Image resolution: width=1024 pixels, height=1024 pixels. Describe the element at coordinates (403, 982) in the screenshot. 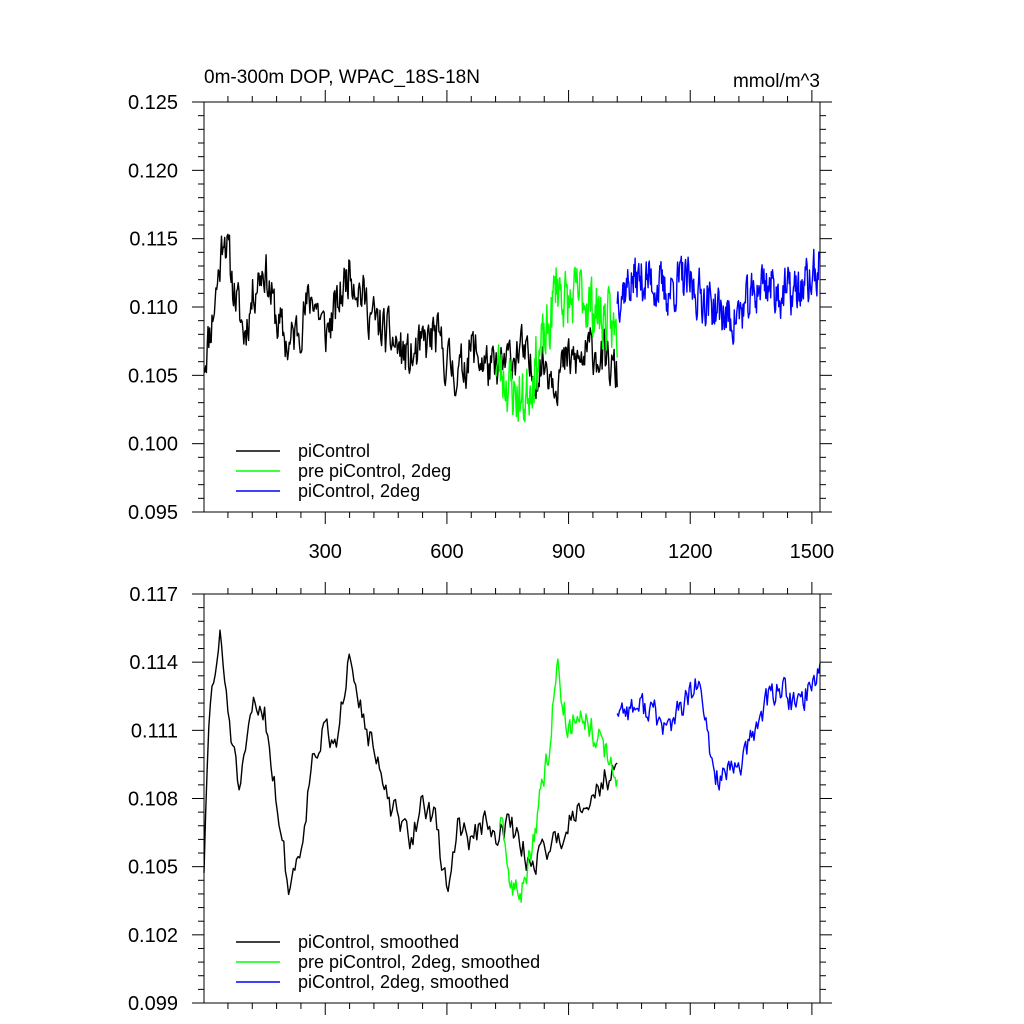

I see `legend-label-picontrol-2deg-smoothed: piControl, 2deg, smoothed` at that location.